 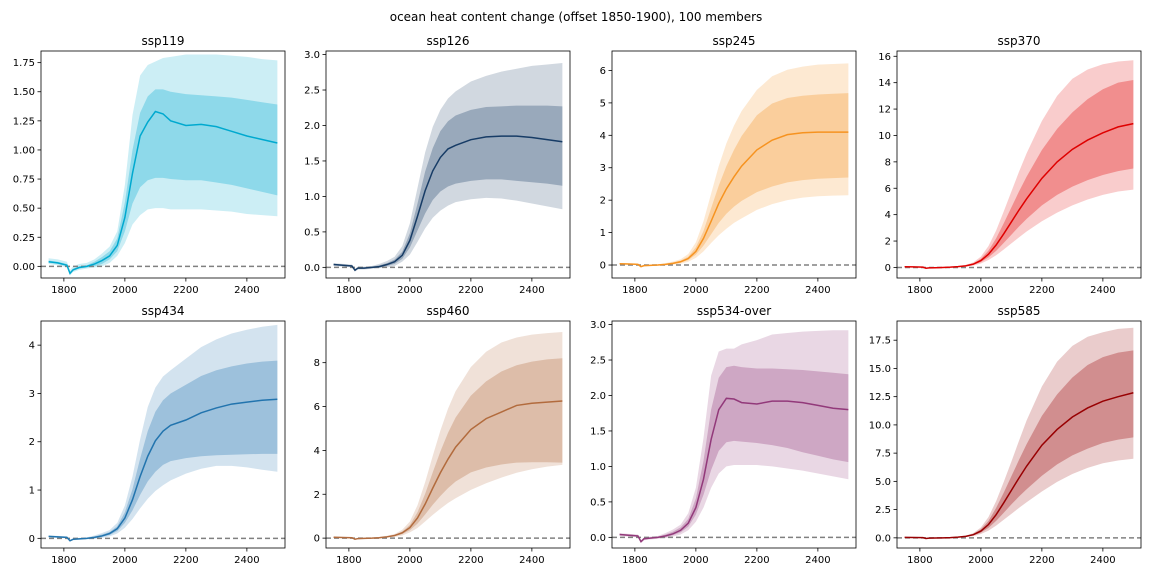 What do you see at coordinates (884, 83) in the screenshot?
I see `y-tick-label: 14` at bounding box center [884, 83].